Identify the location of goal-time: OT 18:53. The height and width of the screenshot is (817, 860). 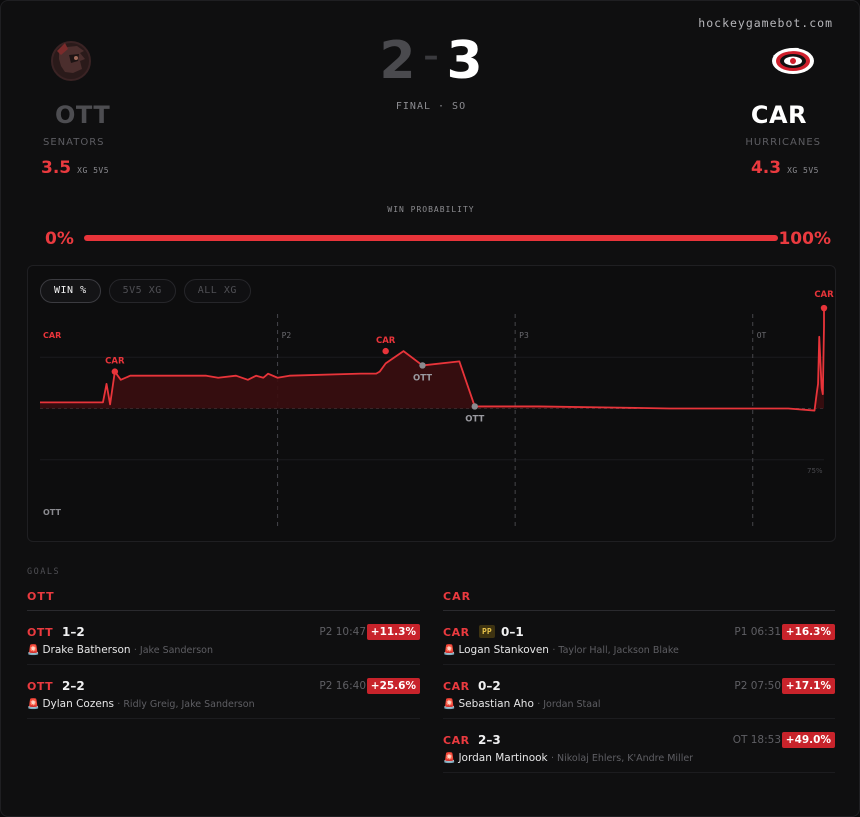
(756, 740).